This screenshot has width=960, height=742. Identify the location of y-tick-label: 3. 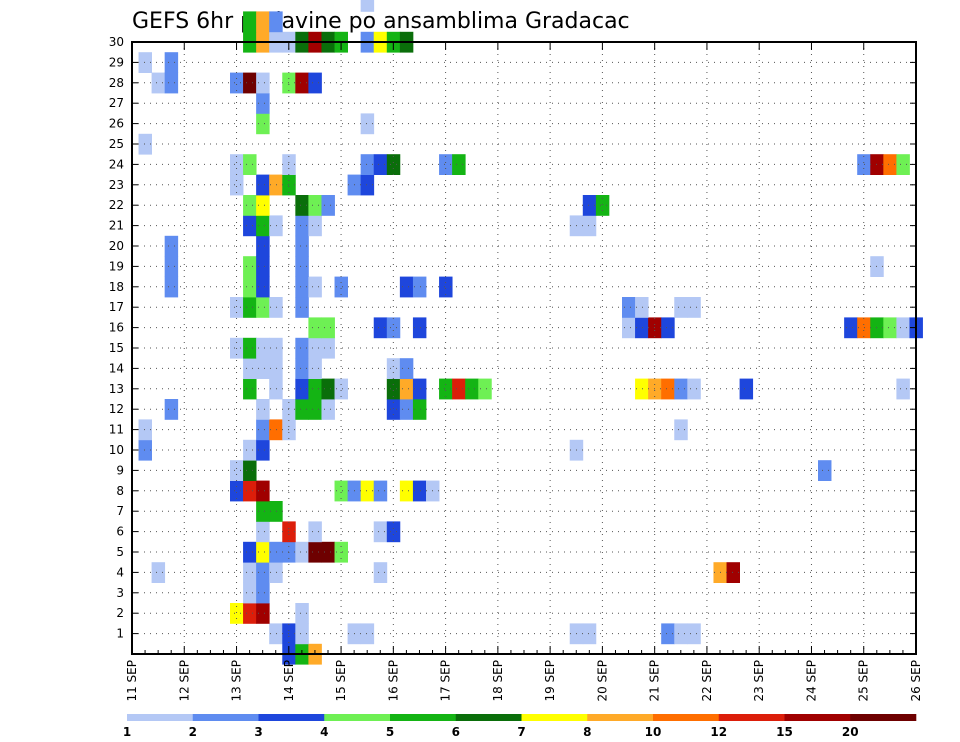
(120, 593).